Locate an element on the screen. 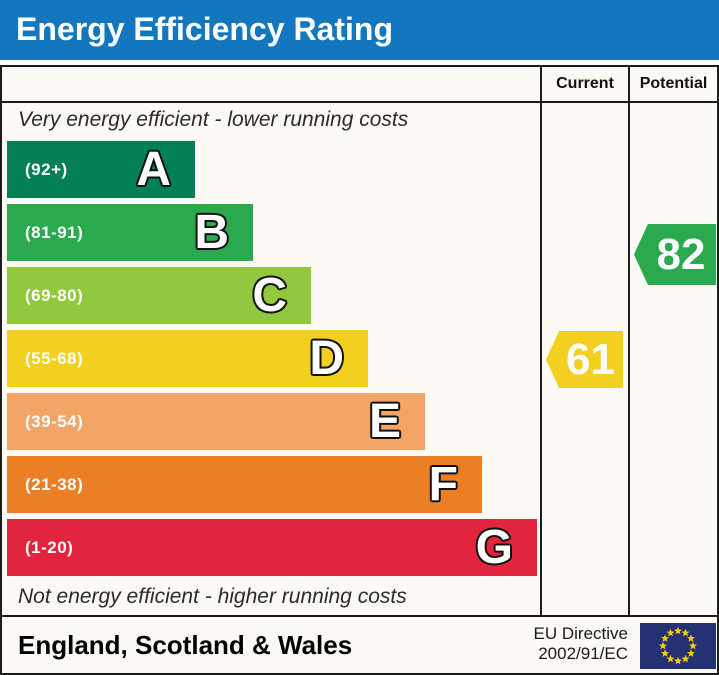 The width and height of the screenshot is (719, 675). band-range-label: (92+) is located at coordinates (46, 169).